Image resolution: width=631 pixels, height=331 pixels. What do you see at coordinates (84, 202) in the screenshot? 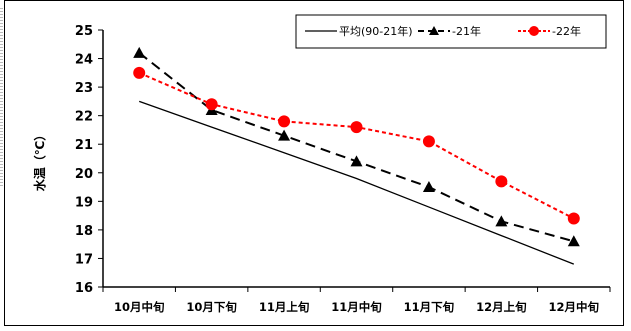
I see `y-tick-label: 19` at bounding box center [84, 202].